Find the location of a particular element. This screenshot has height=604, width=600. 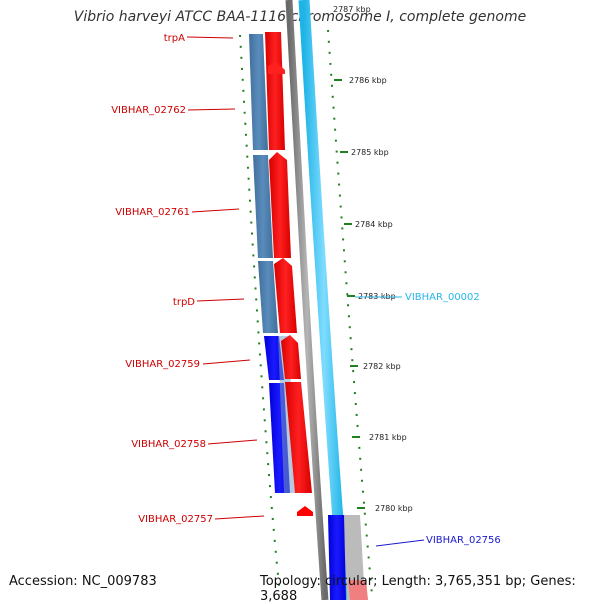

scale-label-2785: 2785 kbp is located at coordinates (370, 152).